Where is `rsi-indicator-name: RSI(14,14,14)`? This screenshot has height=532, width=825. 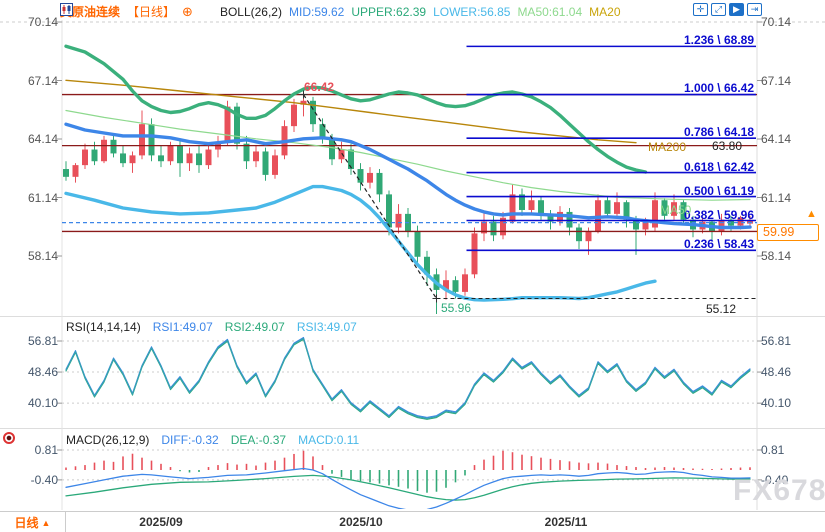
rsi-indicator-name: RSI(14,14,14) is located at coordinates (103, 327).